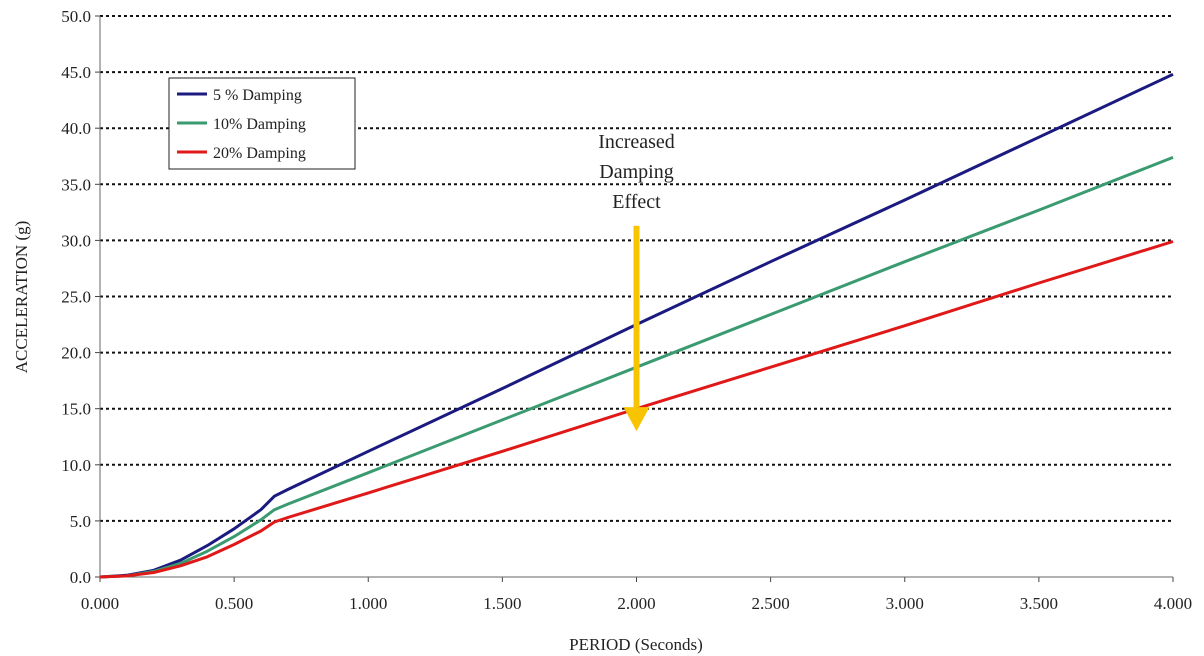  Describe the element at coordinates (76, 16) in the screenshot. I see `y-tick-label: 50.0` at that location.